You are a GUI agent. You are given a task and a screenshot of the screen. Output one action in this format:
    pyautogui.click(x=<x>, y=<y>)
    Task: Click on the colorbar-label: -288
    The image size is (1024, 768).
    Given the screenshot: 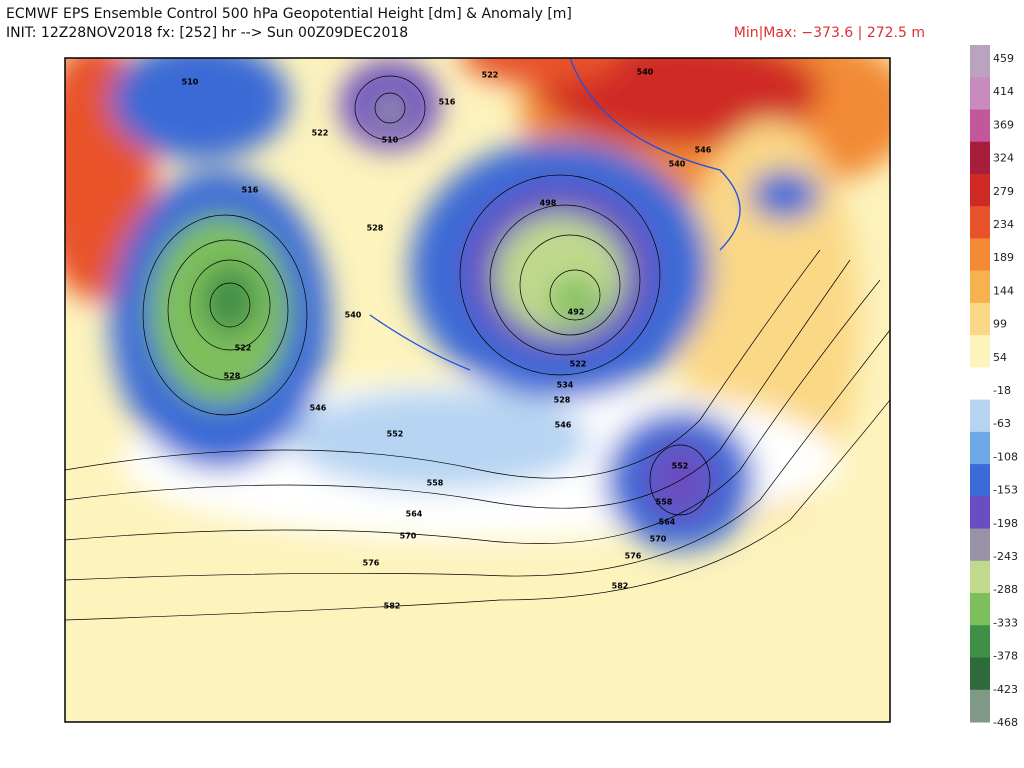 What is the action you would take?
    pyautogui.click(x=1005, y=589)
    